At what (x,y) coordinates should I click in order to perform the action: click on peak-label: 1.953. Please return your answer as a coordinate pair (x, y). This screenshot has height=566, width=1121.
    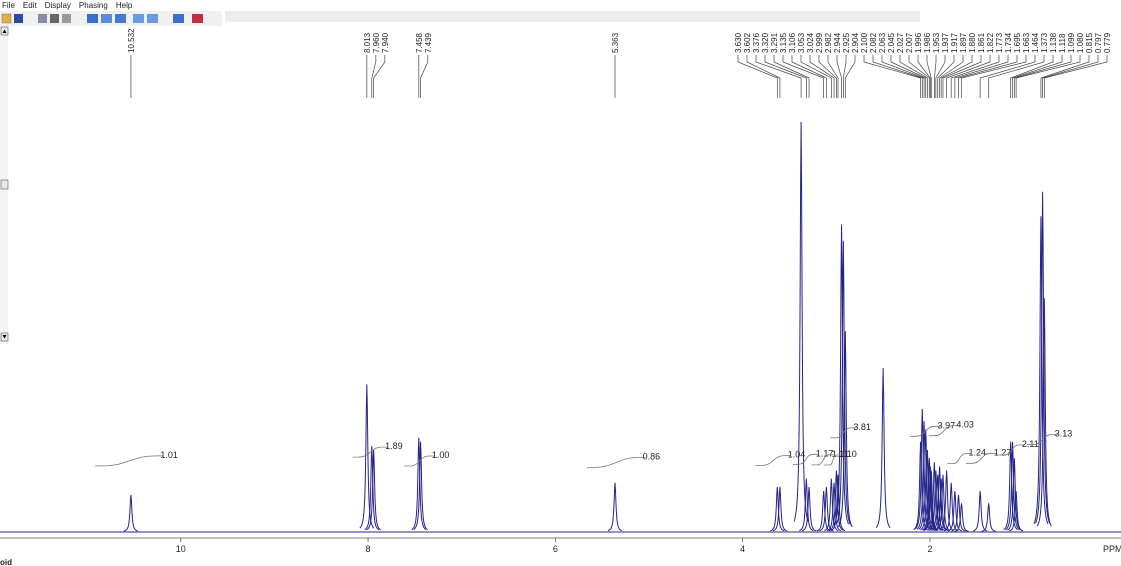
    Looking at the image, I should click on (936, 42).